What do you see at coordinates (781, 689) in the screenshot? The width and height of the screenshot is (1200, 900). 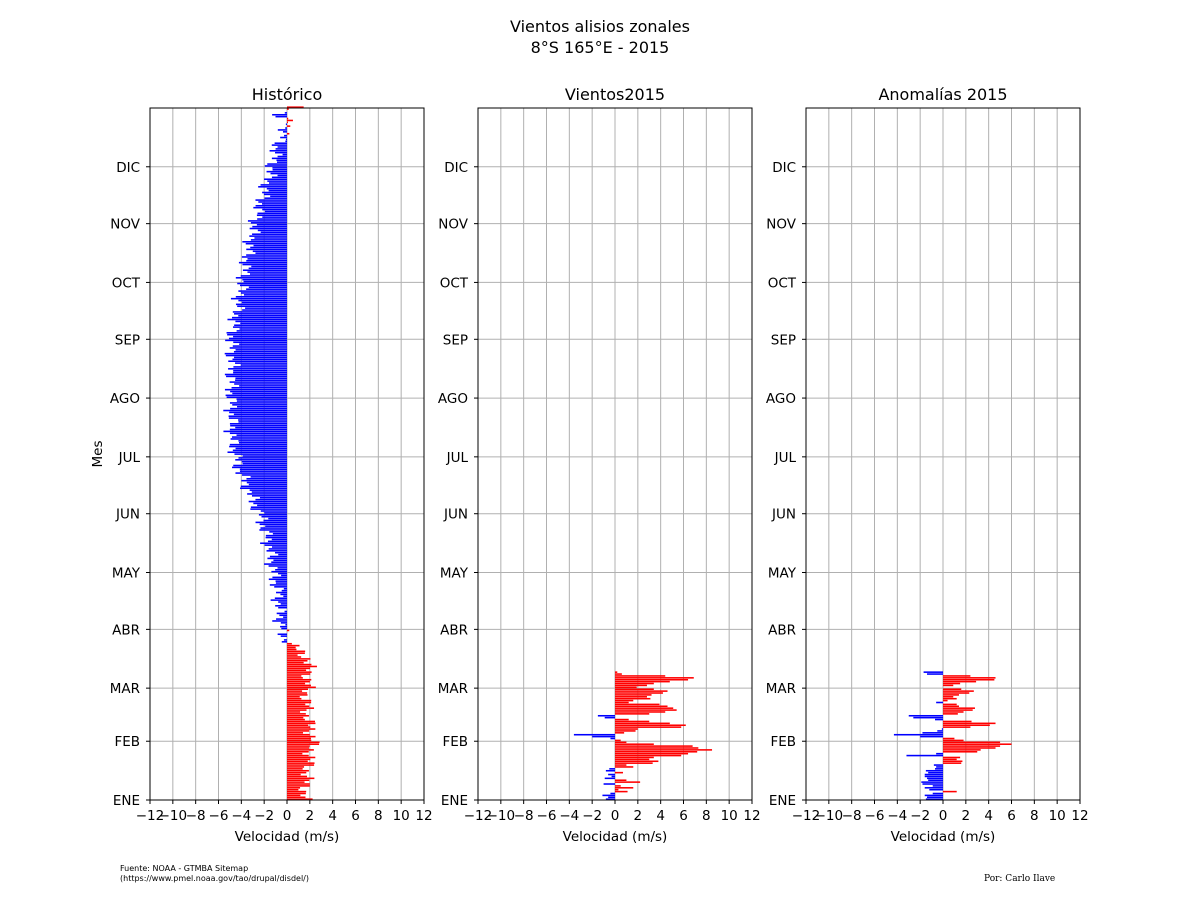 I see `y-tick-label: MAR` at bounding box center [781, 689].